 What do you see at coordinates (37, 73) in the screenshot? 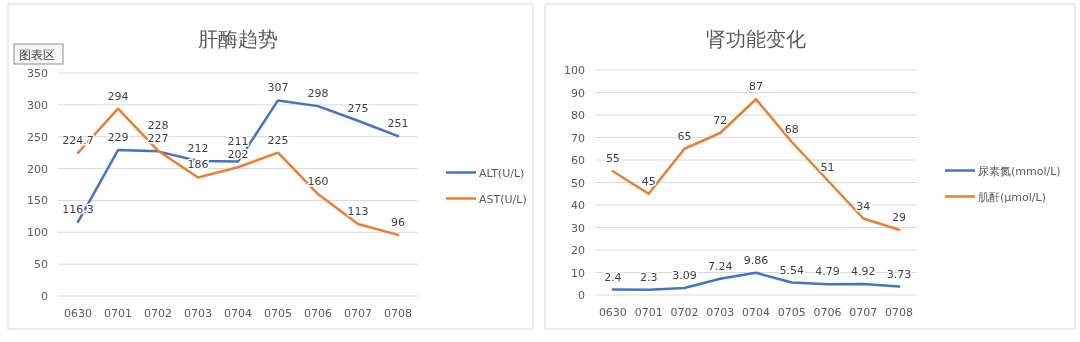
I see `y-tick-label: 350` at bounding box center [37, 73].